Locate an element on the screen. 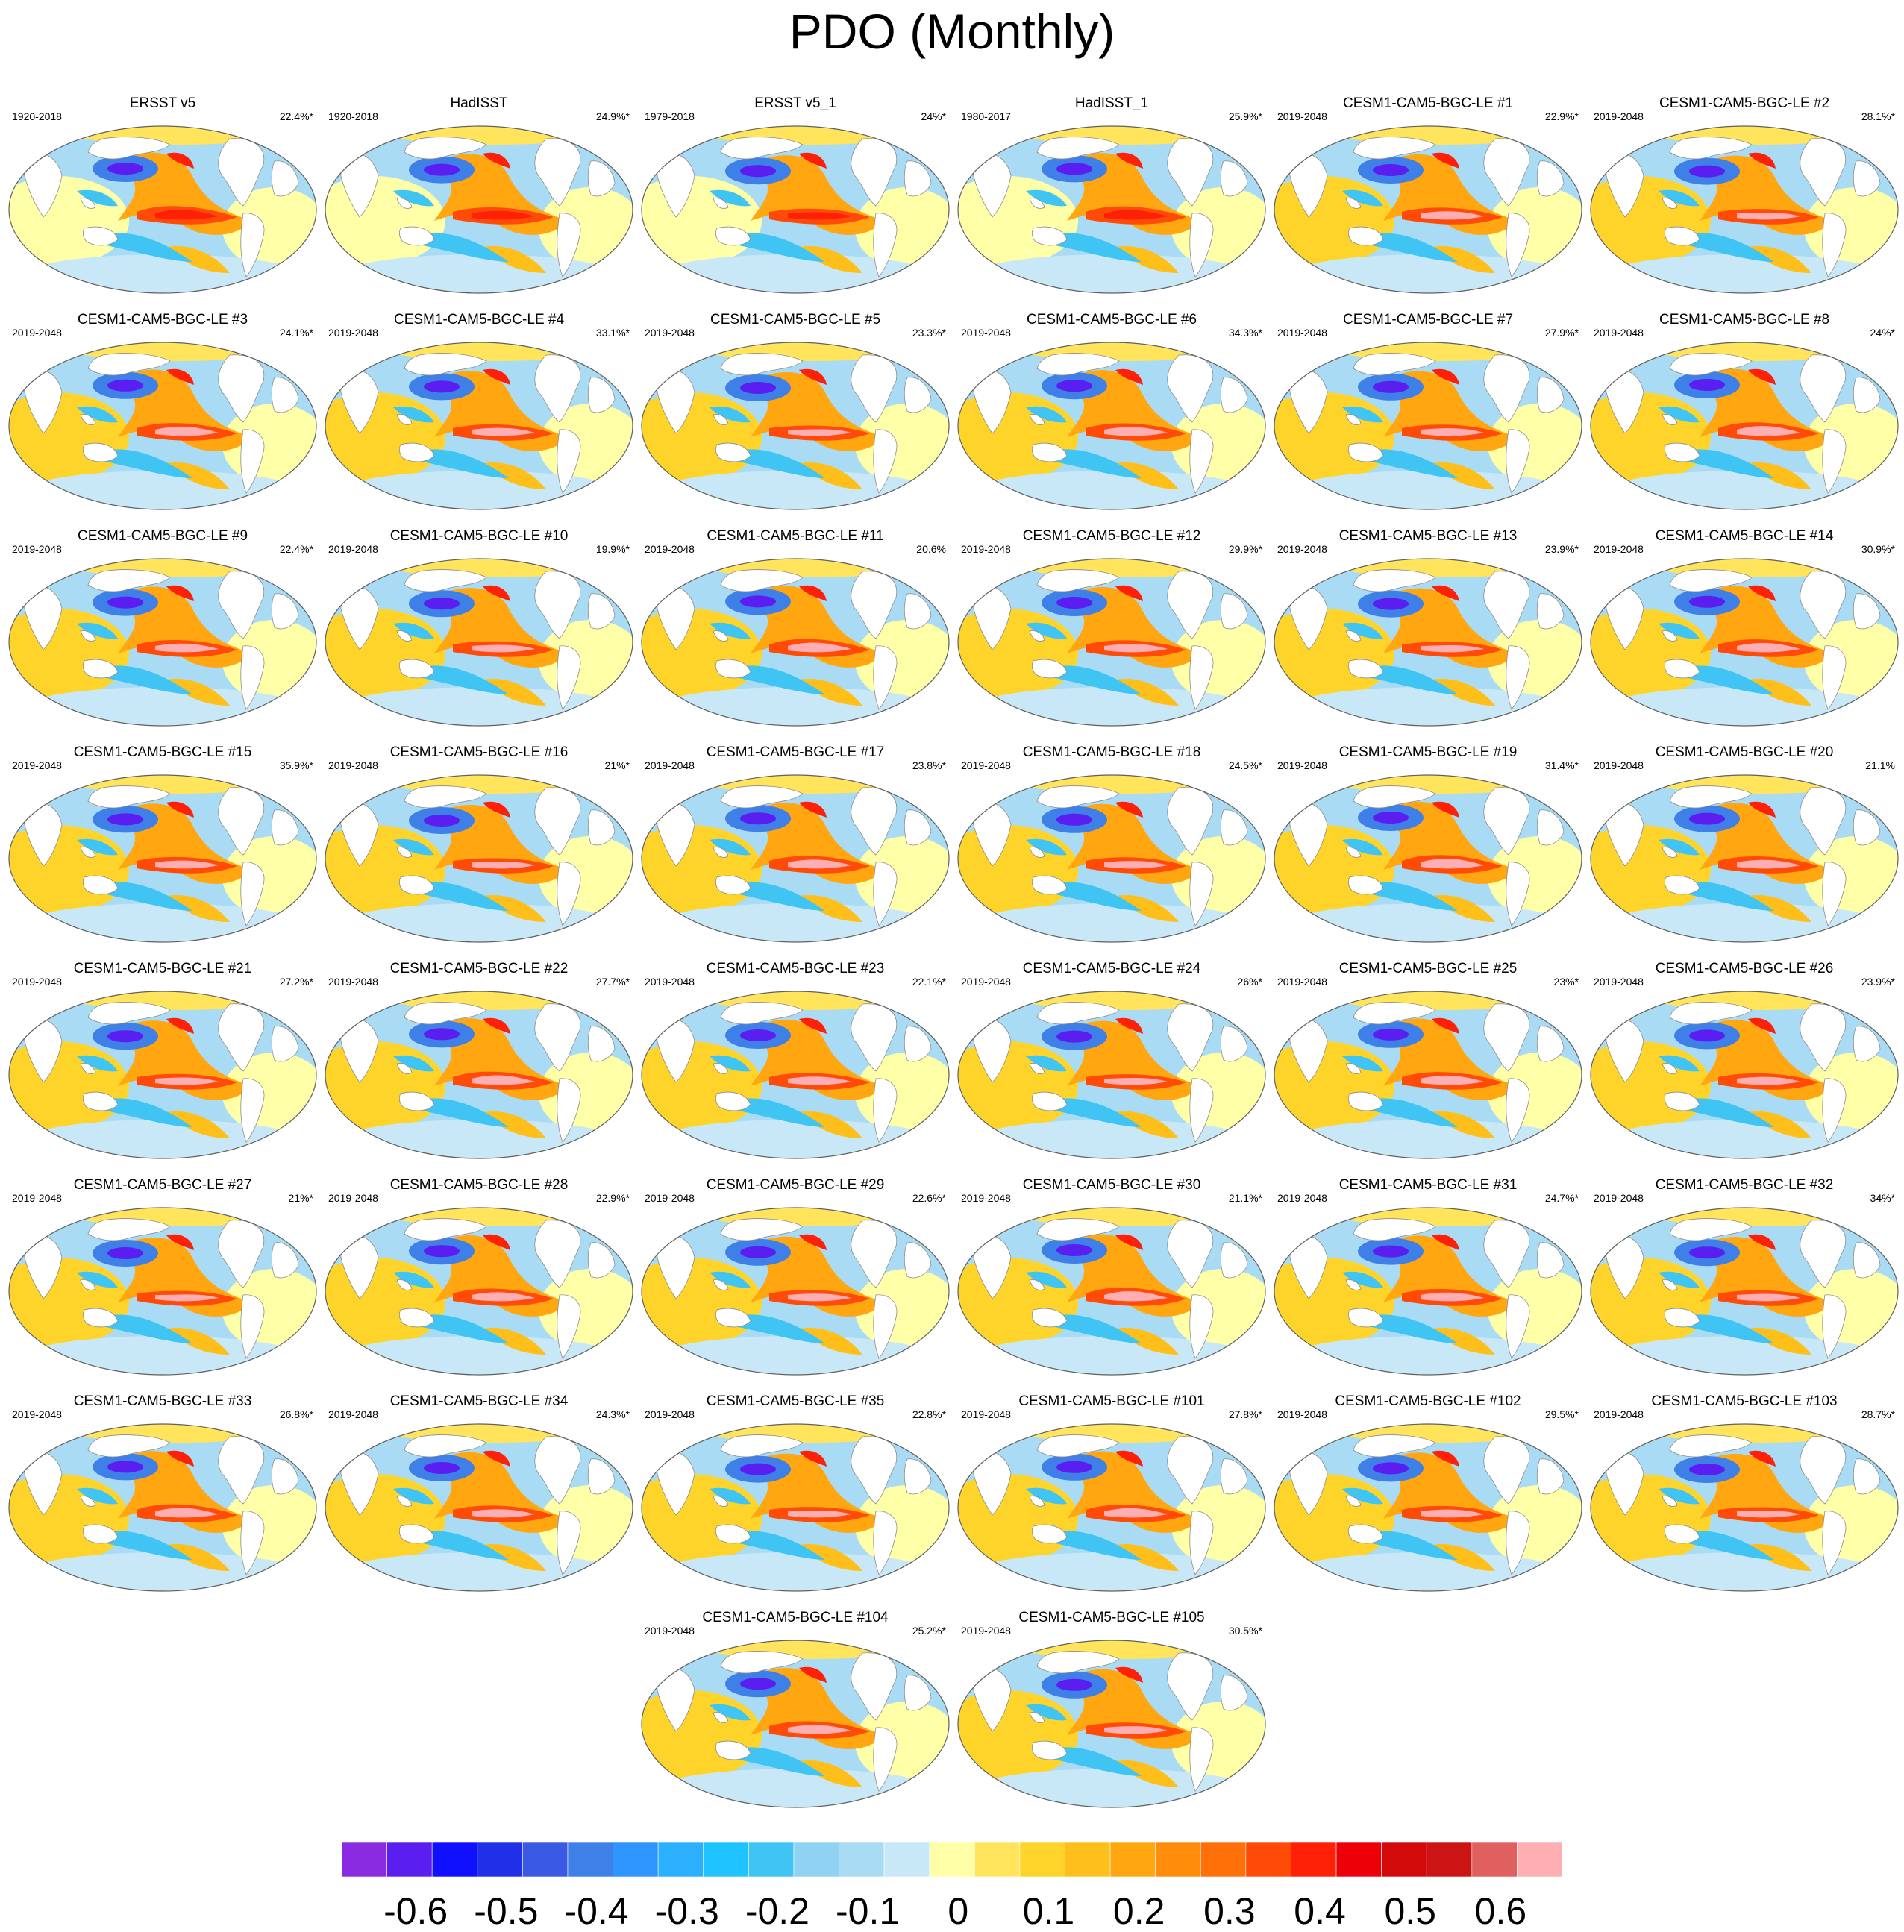  map-panel: CESM1-CAM5-BGC-LE #35 2019-2048 22.8%* is located at coordinates (795, 1494).